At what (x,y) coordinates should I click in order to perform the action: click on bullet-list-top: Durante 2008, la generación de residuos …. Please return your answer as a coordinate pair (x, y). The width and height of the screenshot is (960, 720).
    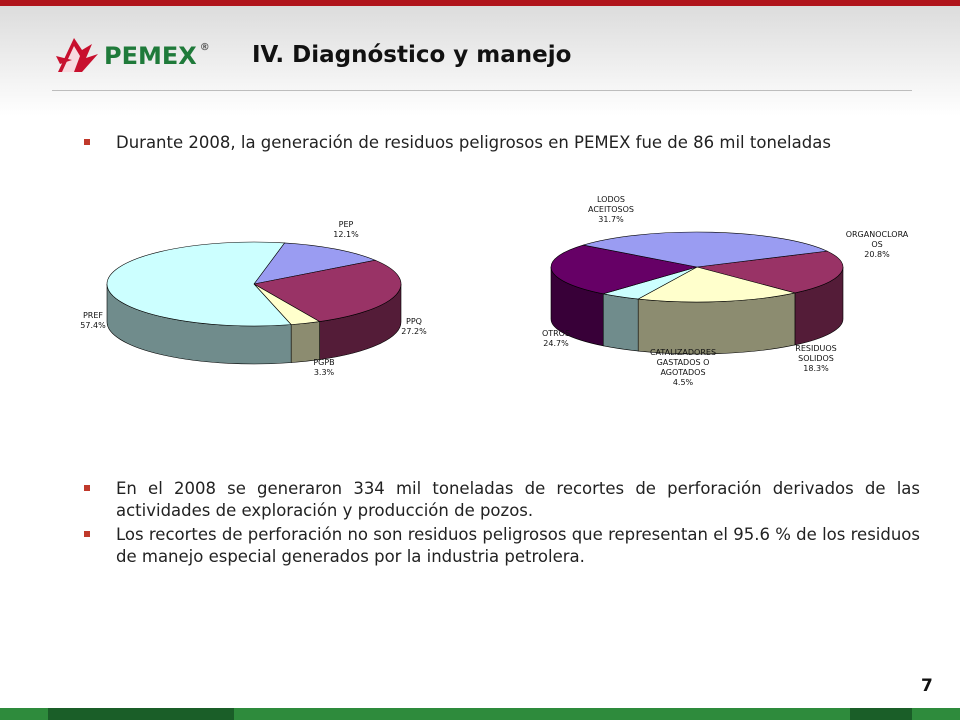
    Looking at the image, I should click on (464, 144).